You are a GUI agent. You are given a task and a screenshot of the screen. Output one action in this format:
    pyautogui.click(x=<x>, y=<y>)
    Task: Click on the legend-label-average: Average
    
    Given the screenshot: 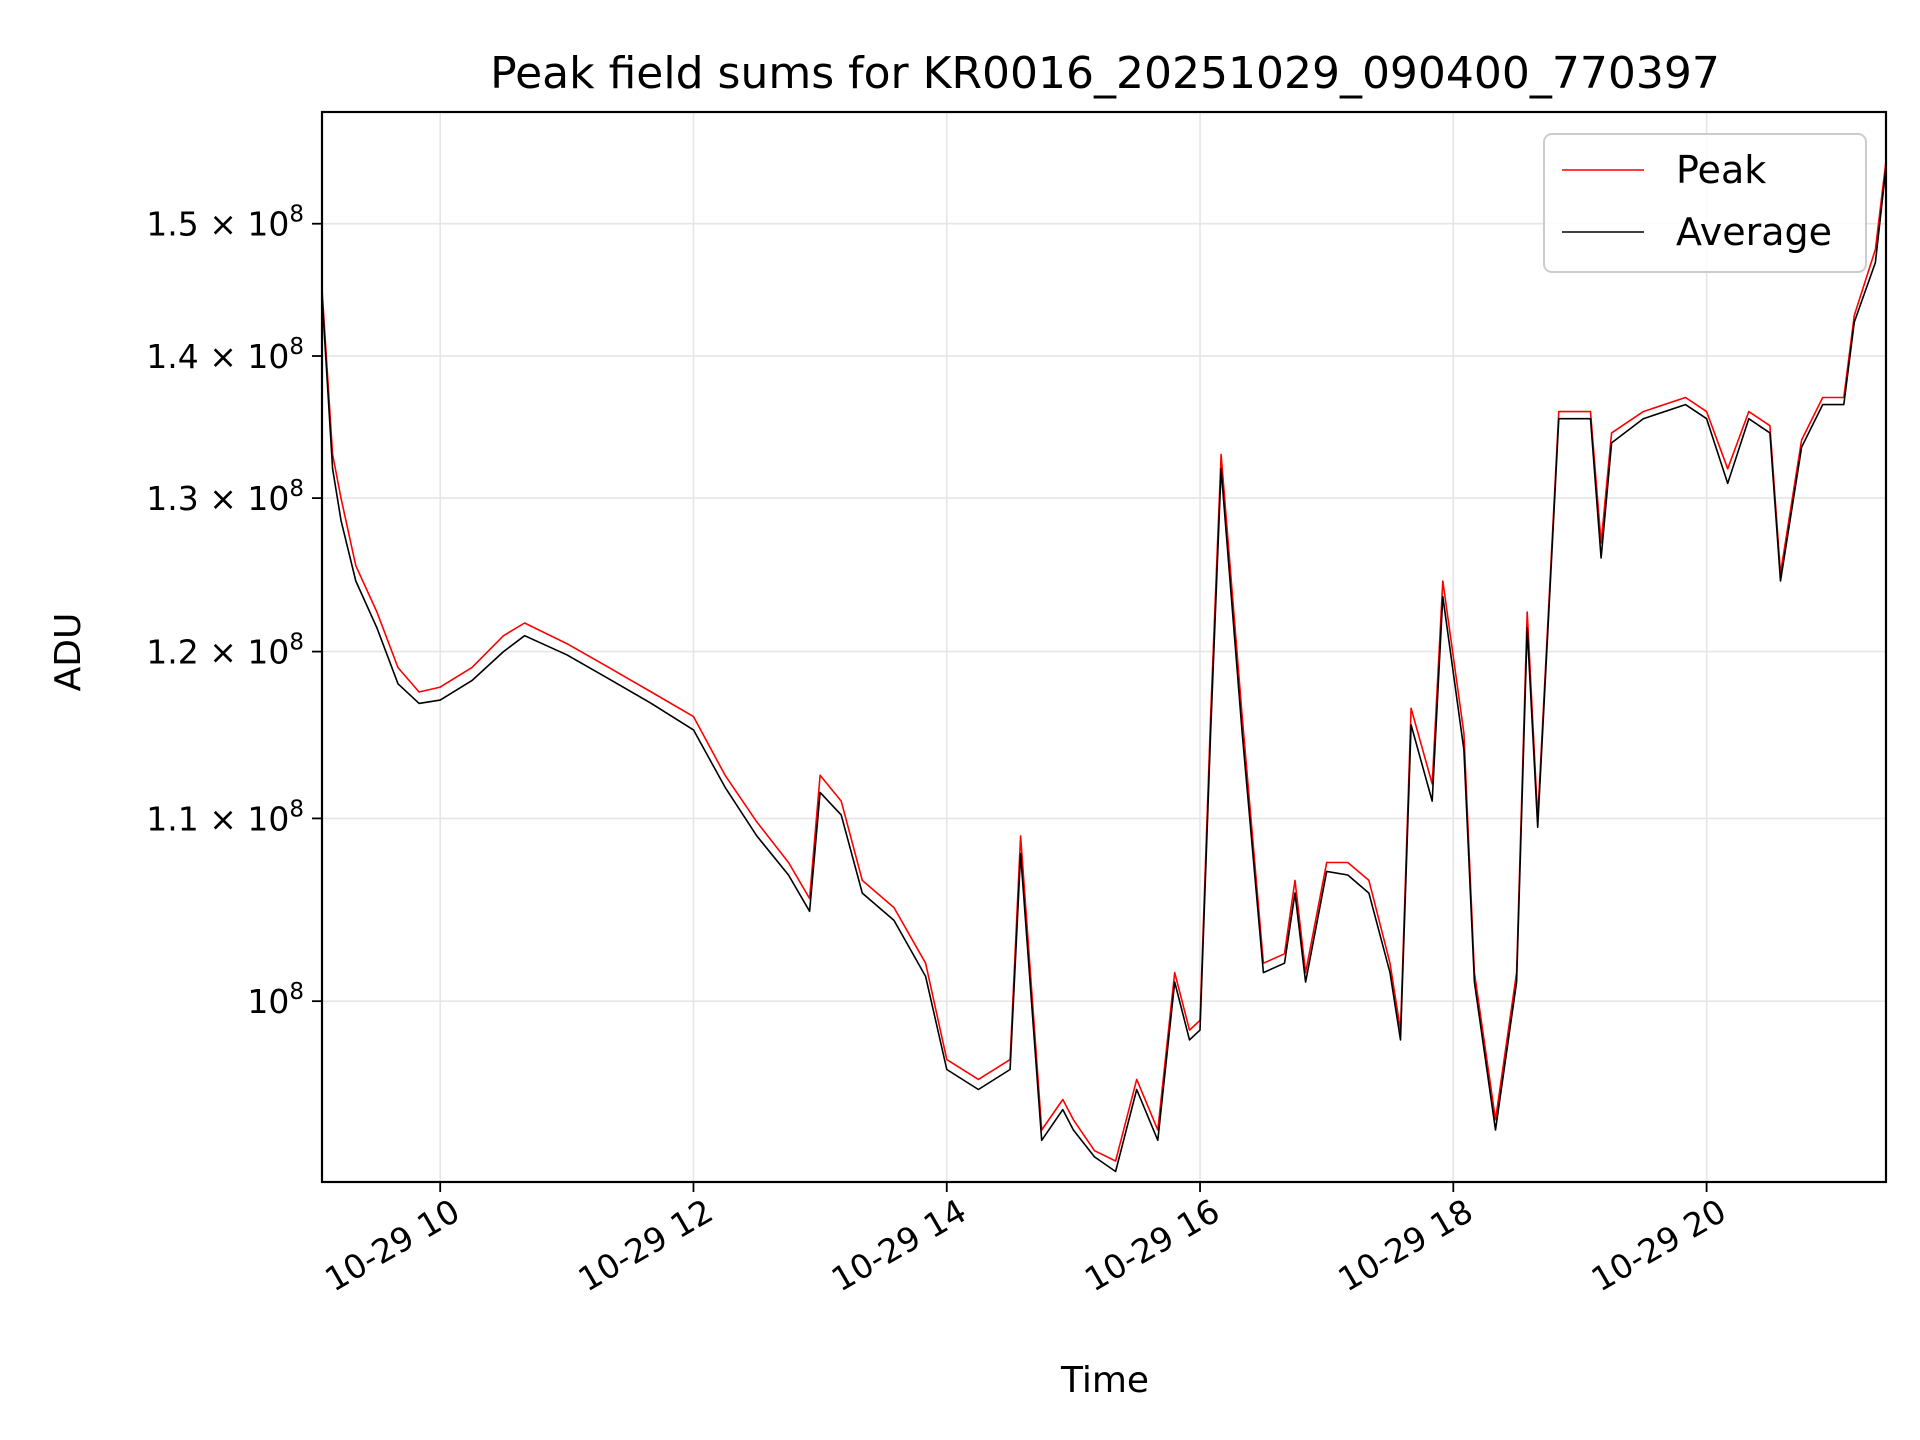 What is the action you would take?
    pyautogui.click(x=1754, y=232)
    